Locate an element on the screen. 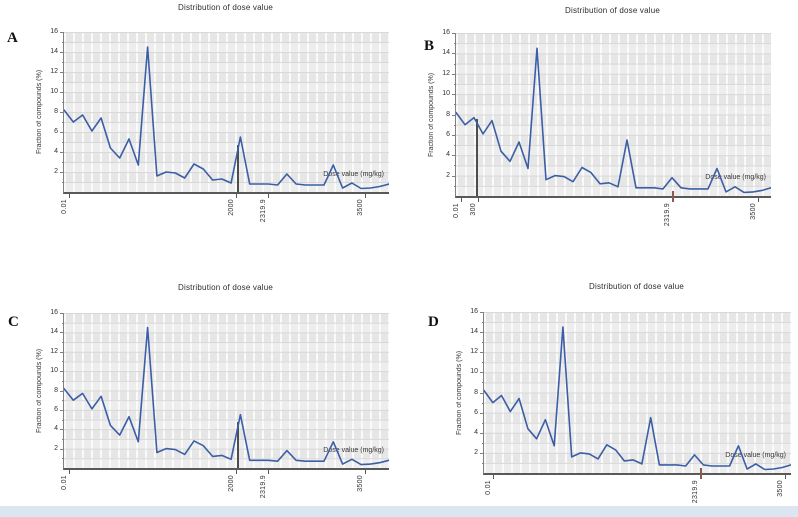 This screenshot has height=517, width=798. x-axis-labels: 0.01 2000 2319.9 3500 is located at coordinates (224, 487).